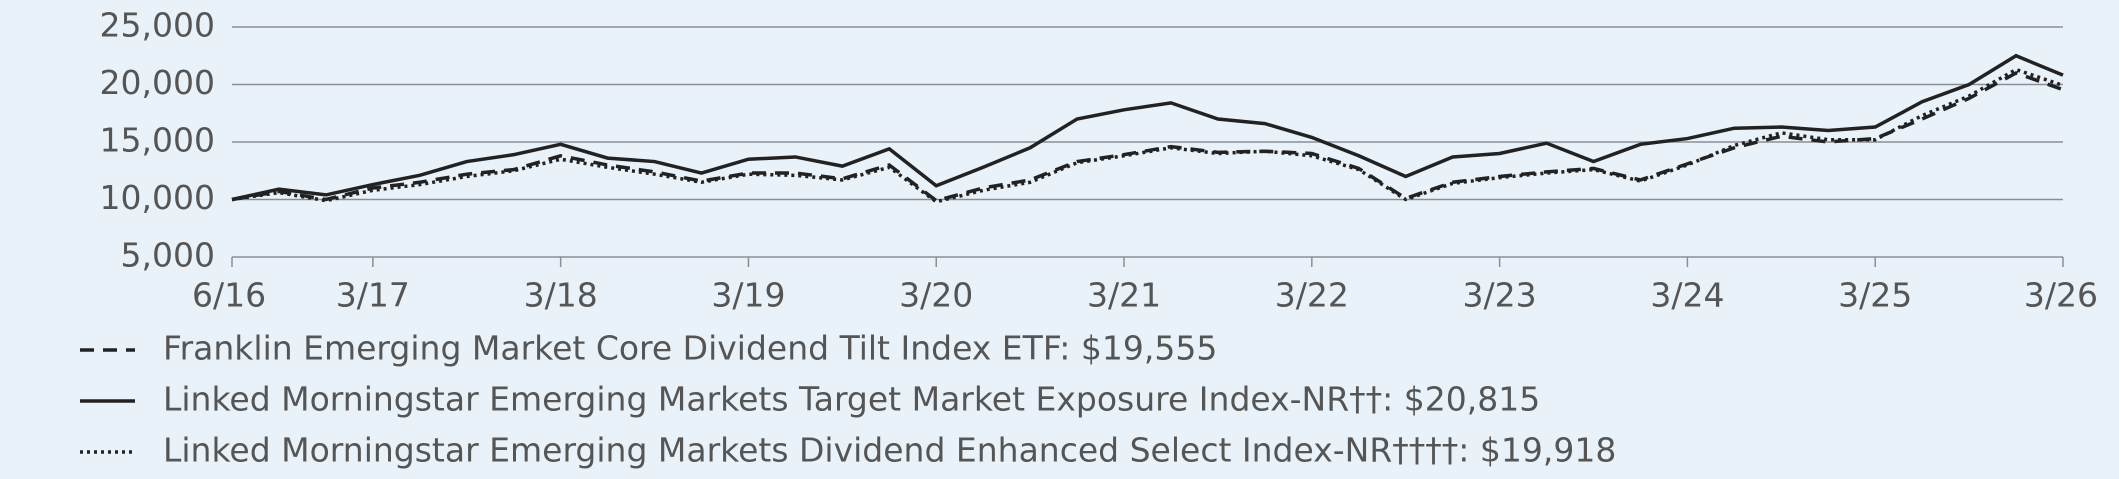 This screenshot has height=479, width=2119. What do you see at coordinates (1312, 295) in the screenshot?
I see `x-tick-label: 3/22` at bounding box center [1312, 295].